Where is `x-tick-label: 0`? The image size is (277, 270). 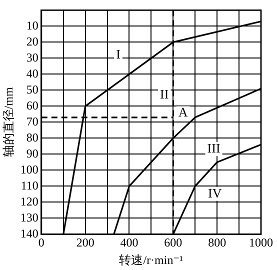 x-tick-label: 0 is located at coordinates (41, 243).